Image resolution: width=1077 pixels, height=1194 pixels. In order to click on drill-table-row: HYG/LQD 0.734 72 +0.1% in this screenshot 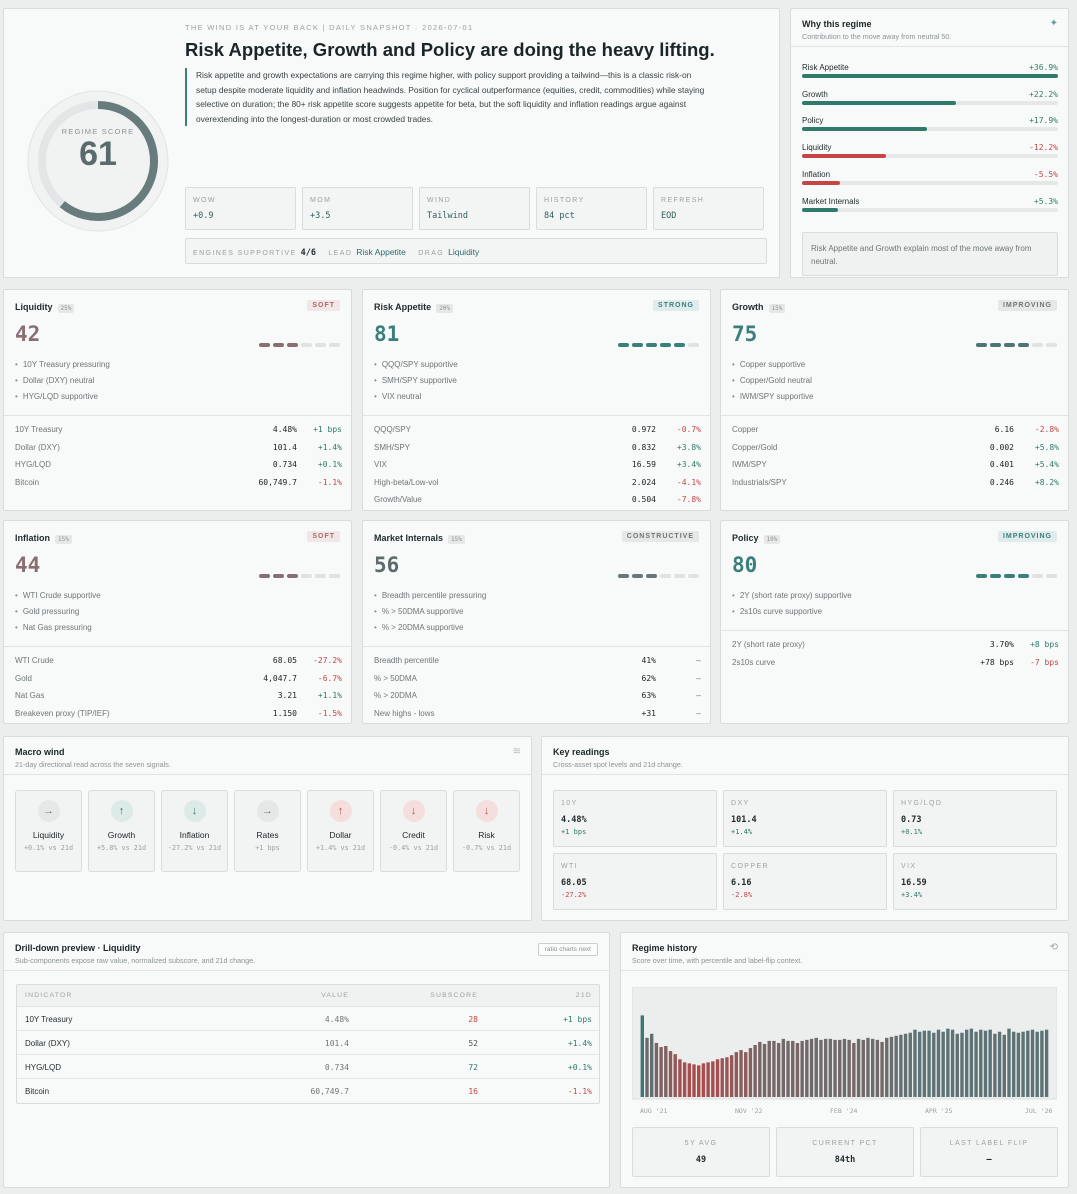, I will do `click(308, 1067)`.